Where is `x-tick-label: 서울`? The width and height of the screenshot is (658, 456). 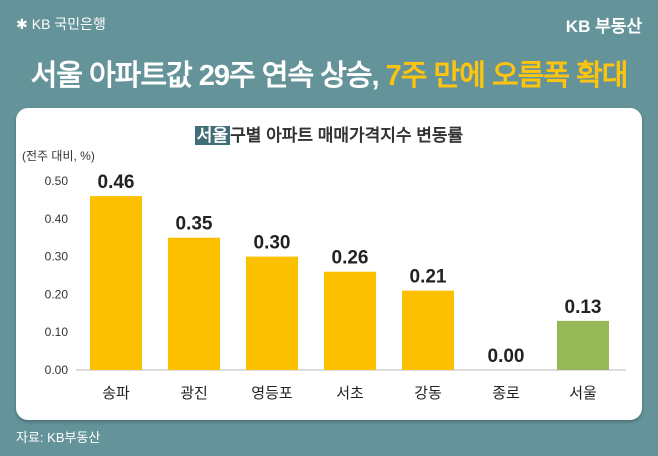 x-tick-label: 서울 is located at coordinates (583, 393).